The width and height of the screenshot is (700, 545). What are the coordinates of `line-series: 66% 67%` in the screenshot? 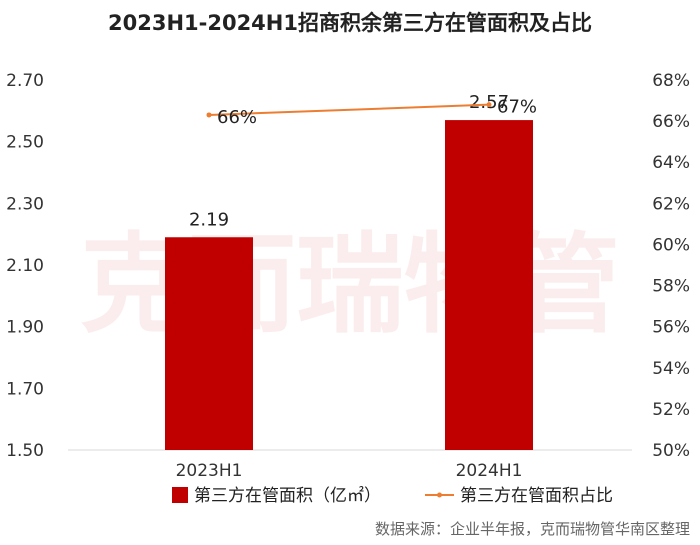 It's located at (371, 112).